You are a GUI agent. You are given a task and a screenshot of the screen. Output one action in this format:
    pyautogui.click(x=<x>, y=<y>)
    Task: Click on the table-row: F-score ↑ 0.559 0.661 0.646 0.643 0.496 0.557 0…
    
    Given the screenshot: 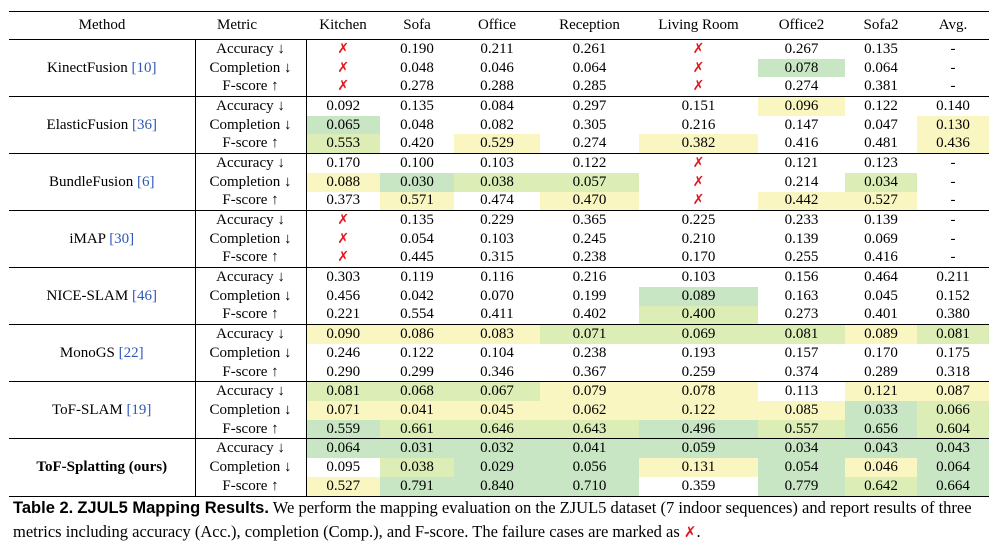 What is the action you would take?
    pyautogui.click(x=499, y=429)
    